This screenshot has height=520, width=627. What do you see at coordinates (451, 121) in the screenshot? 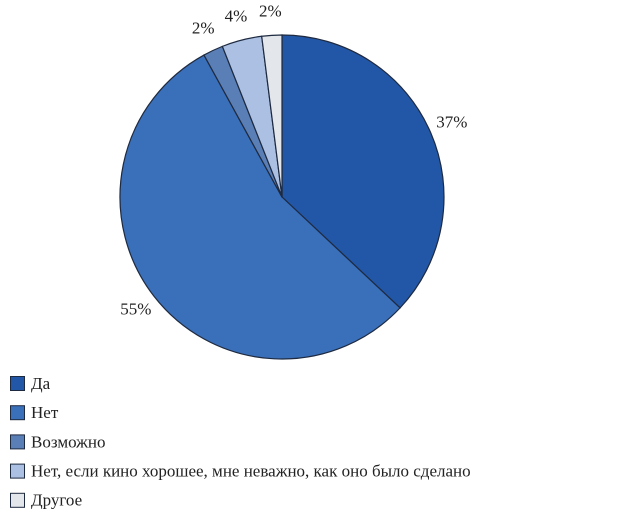
I see `data-label: 37%` at bounding box center [451, 121].